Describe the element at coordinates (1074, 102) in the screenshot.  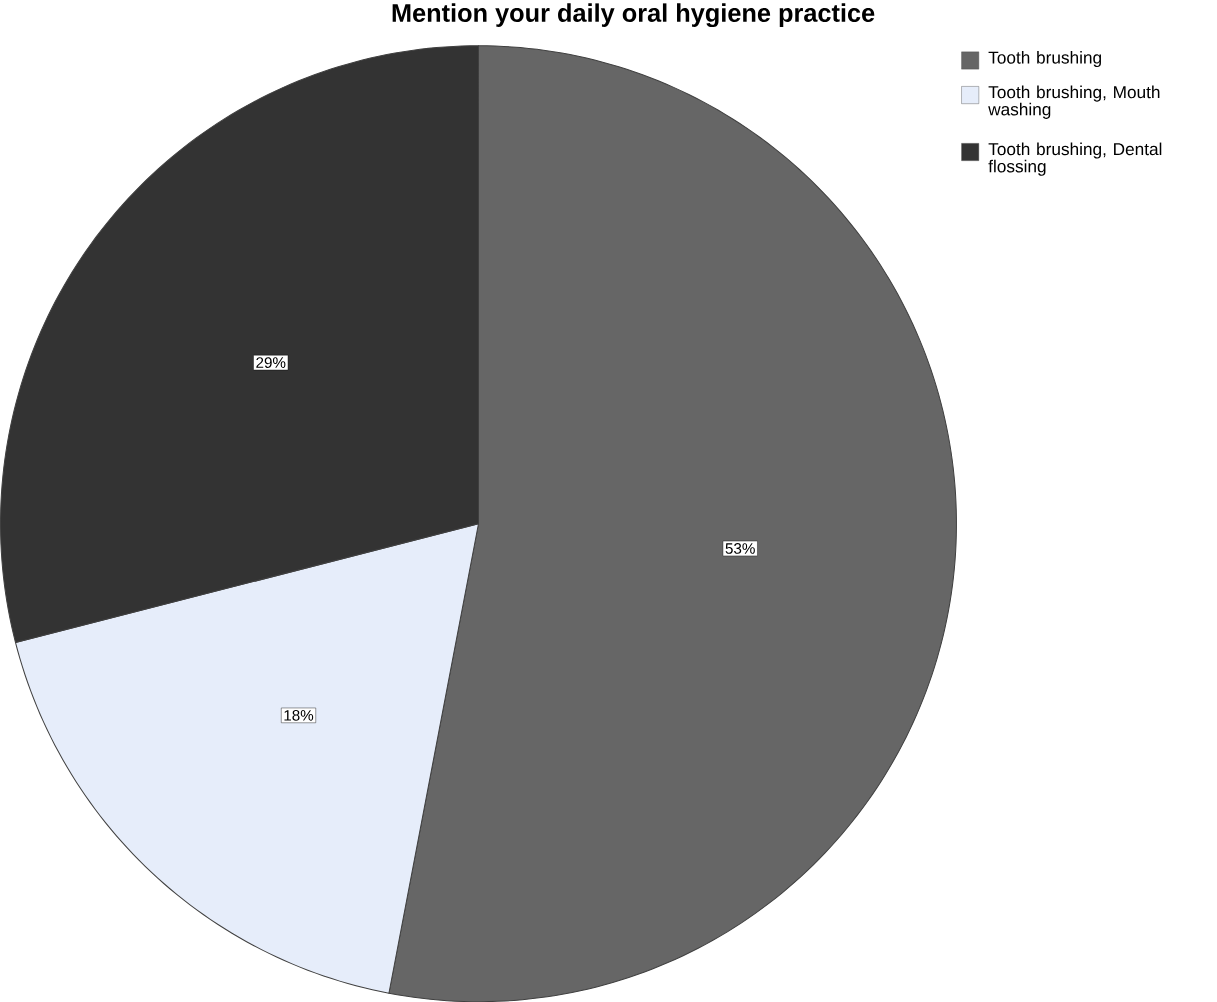
I see `legend-label: Tooth brushing, Mouth washing` at that location.